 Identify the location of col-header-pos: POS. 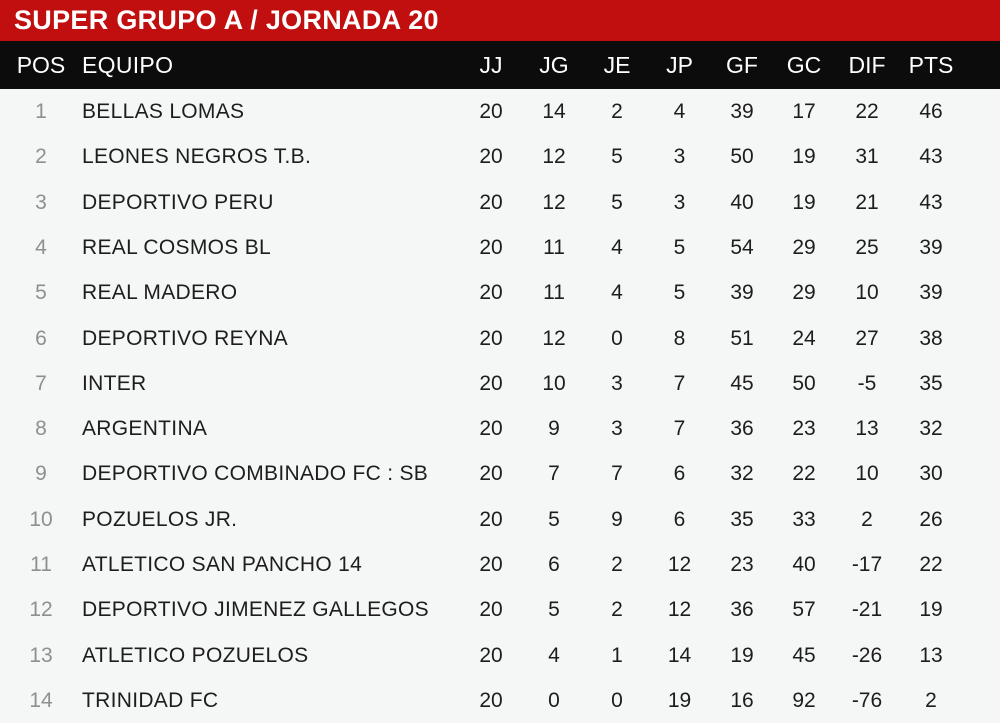
(41, 64).